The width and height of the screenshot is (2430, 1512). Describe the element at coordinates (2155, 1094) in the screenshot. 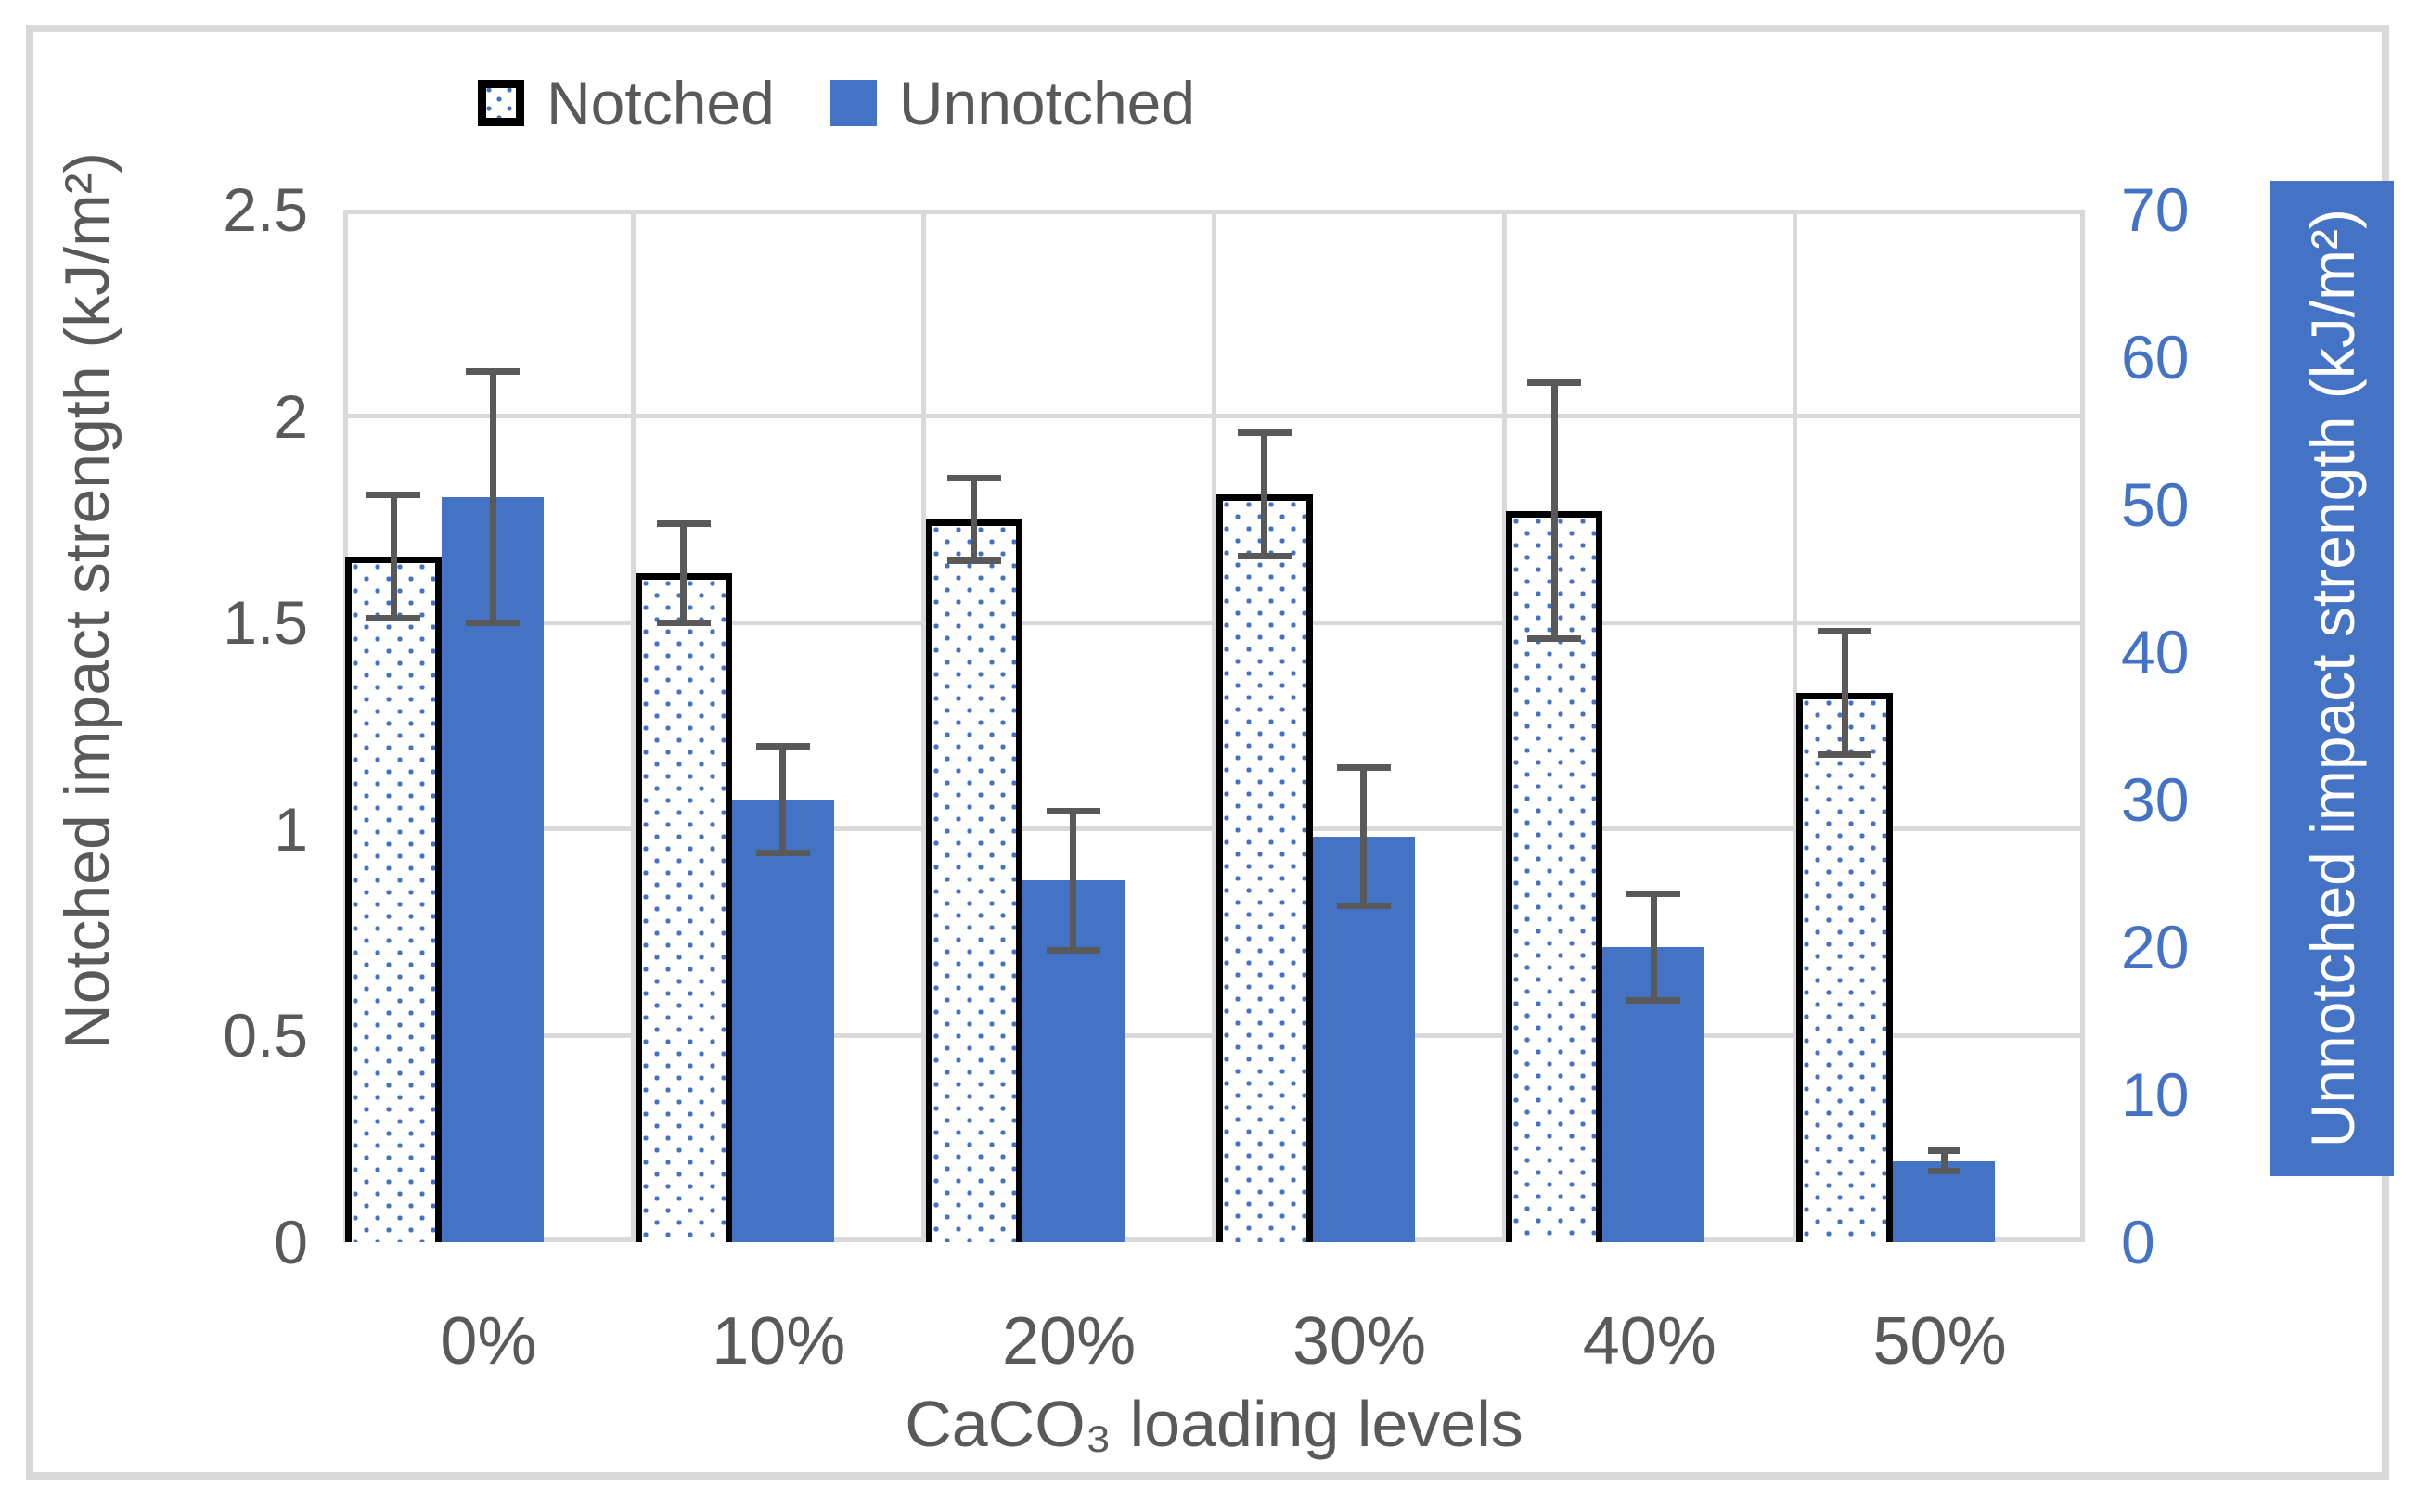

I see `right-tick-label: 10` at that location.